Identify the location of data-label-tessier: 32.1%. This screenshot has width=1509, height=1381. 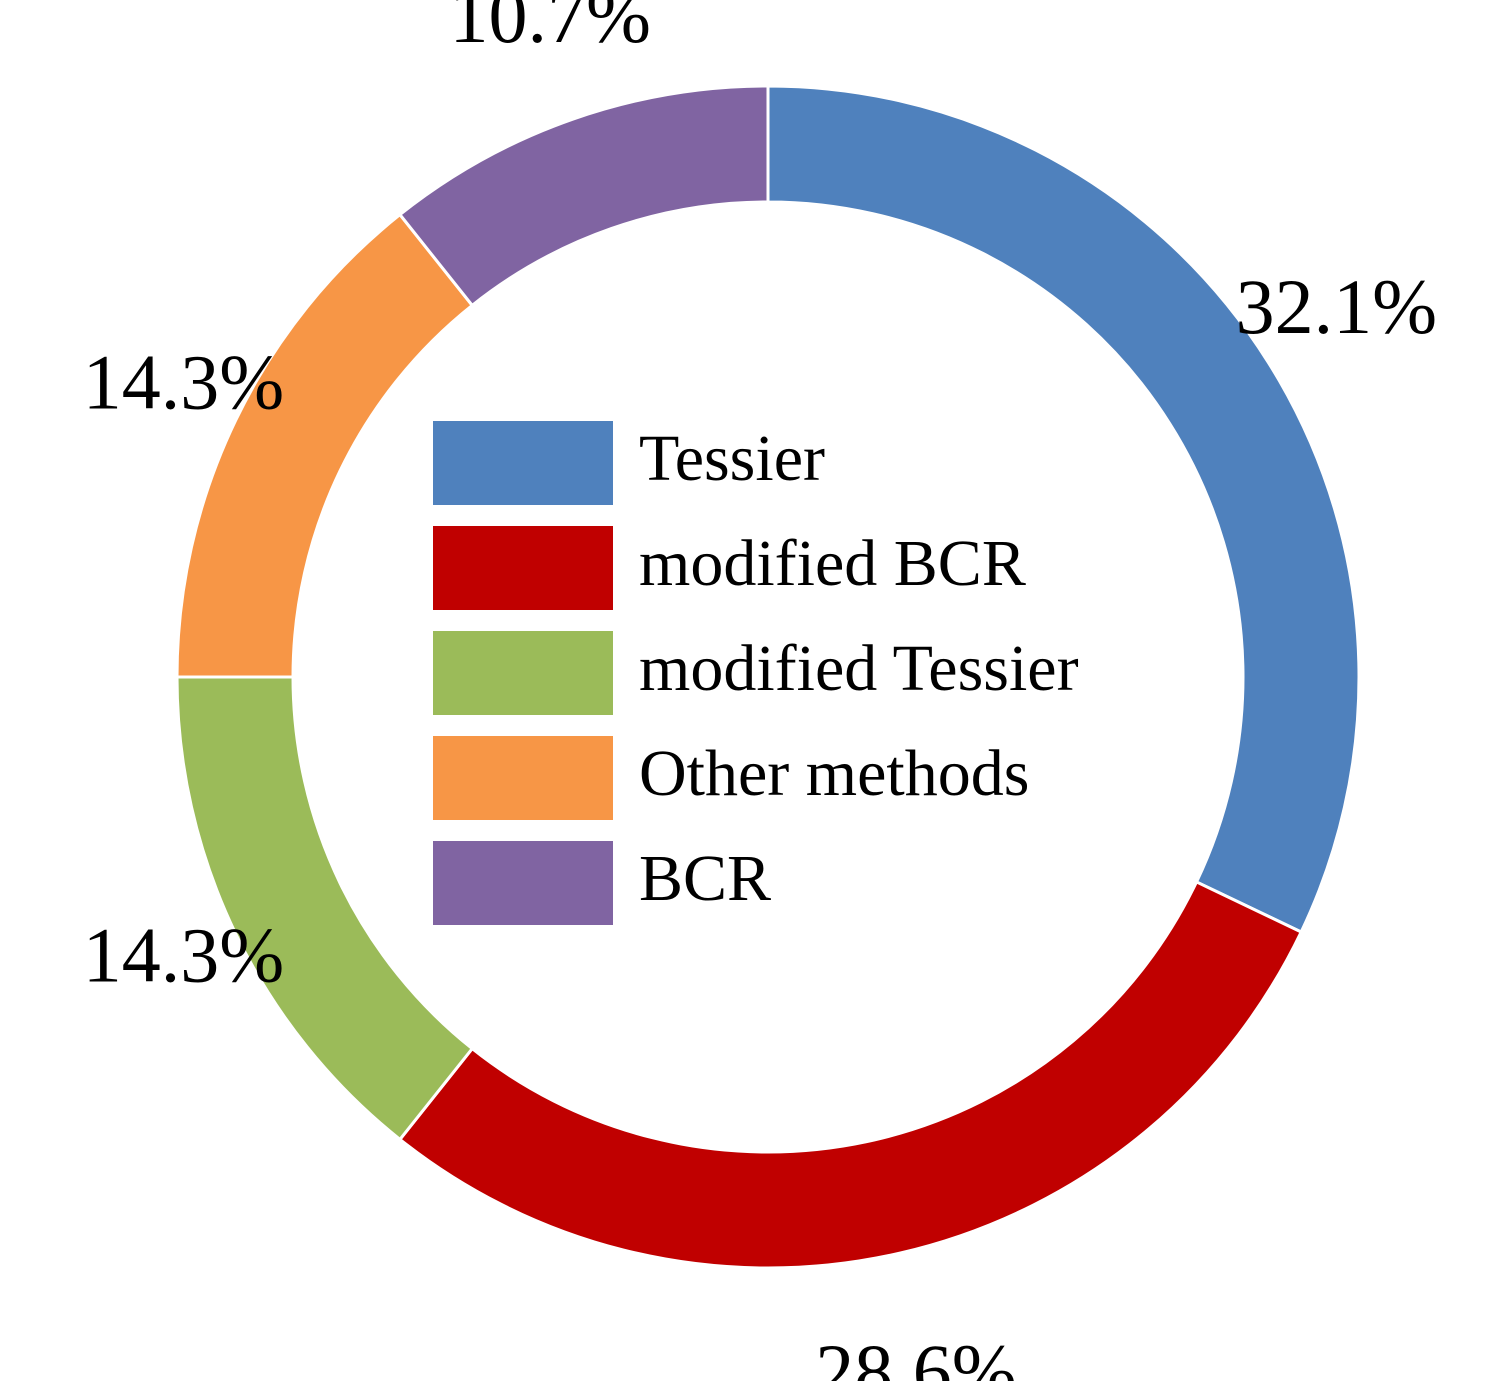
(1336, 306).